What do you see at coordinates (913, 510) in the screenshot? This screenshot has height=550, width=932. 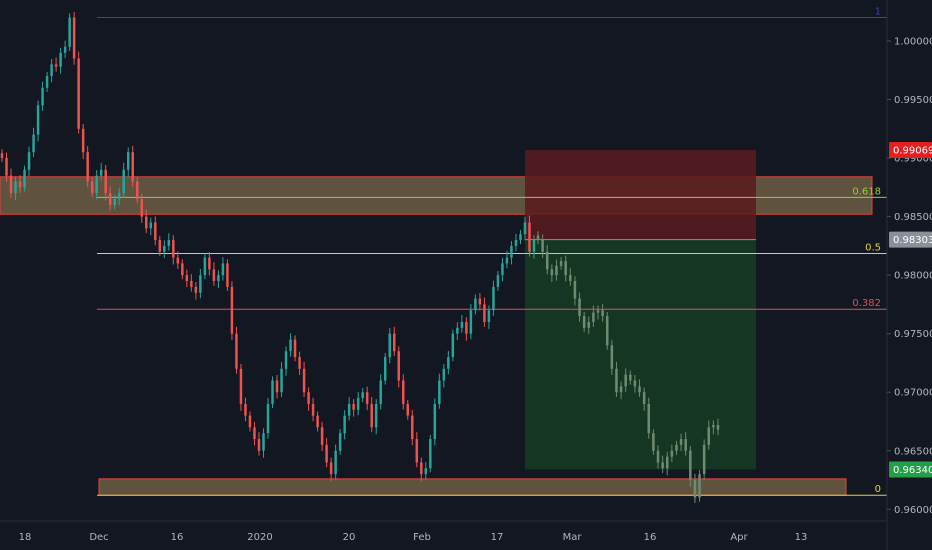 I see `y-tick-8: 0.96000` at bounding box center [913, 510].